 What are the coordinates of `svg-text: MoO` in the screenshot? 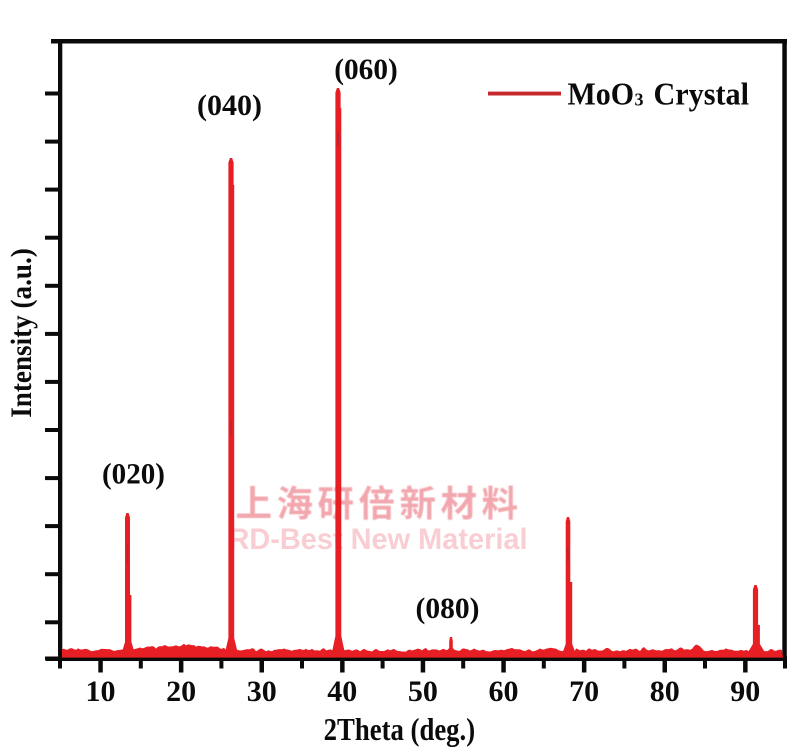 It's located at (601, 94).